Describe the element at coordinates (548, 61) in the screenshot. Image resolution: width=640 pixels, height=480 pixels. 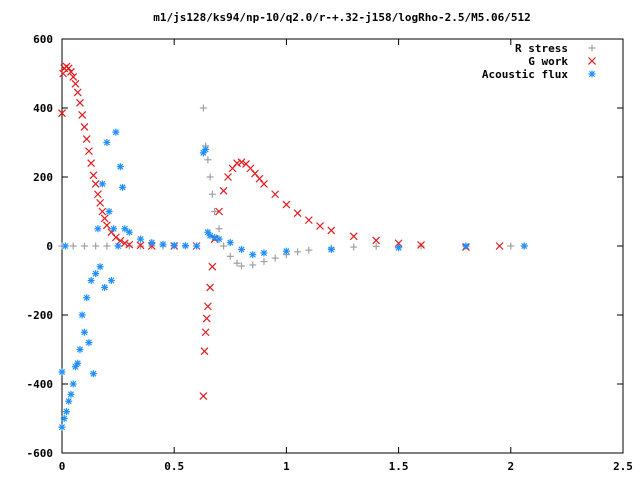
I see `legend-label: G work` at that location.